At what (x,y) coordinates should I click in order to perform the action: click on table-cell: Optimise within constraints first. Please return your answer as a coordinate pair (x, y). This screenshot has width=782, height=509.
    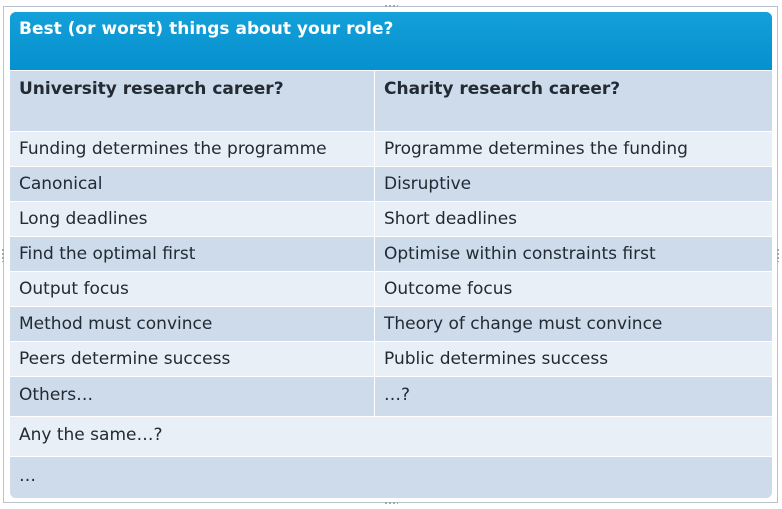
    Looking at the image, I should click on (520, 254).